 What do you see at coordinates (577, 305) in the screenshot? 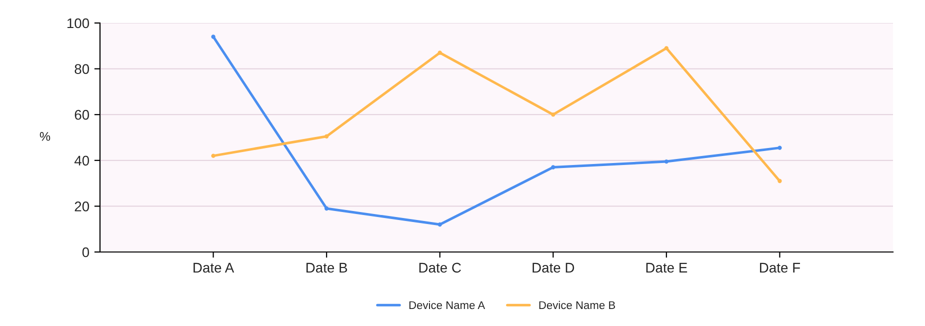
I see `legend-label: Device Name B` at bounding box center [577, 305].